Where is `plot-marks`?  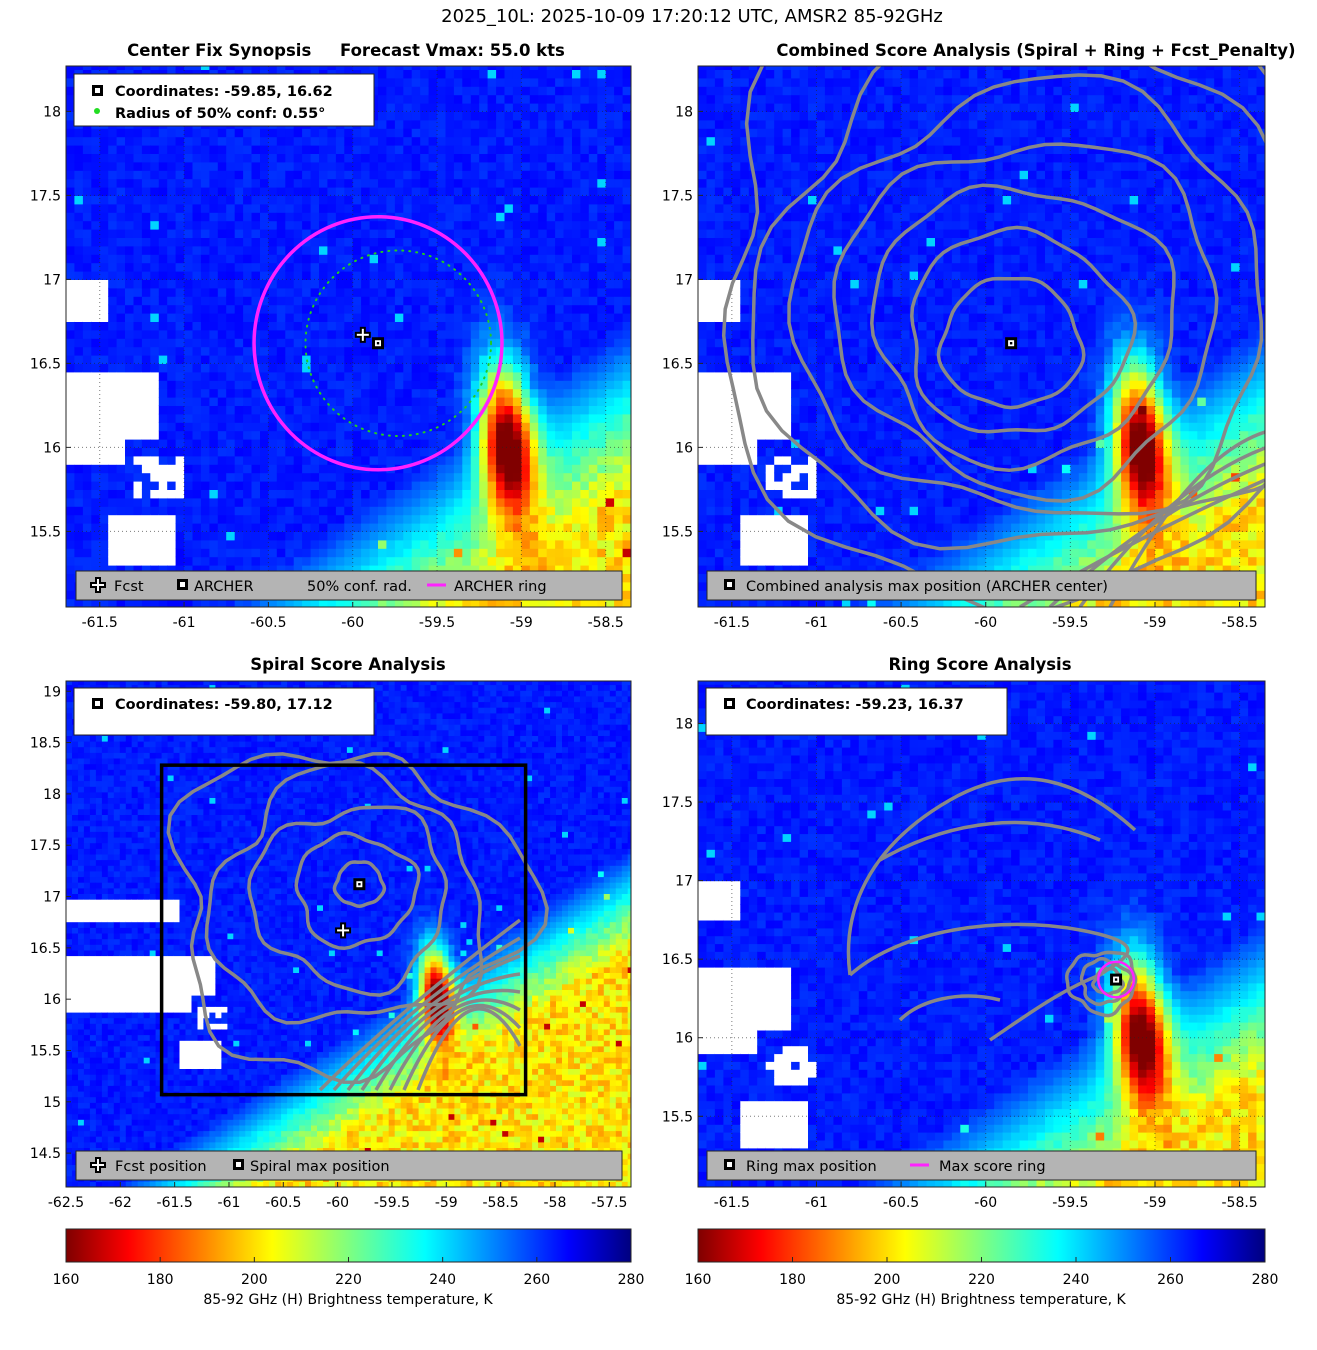 plot-marks is located at coordinates (992, 909).